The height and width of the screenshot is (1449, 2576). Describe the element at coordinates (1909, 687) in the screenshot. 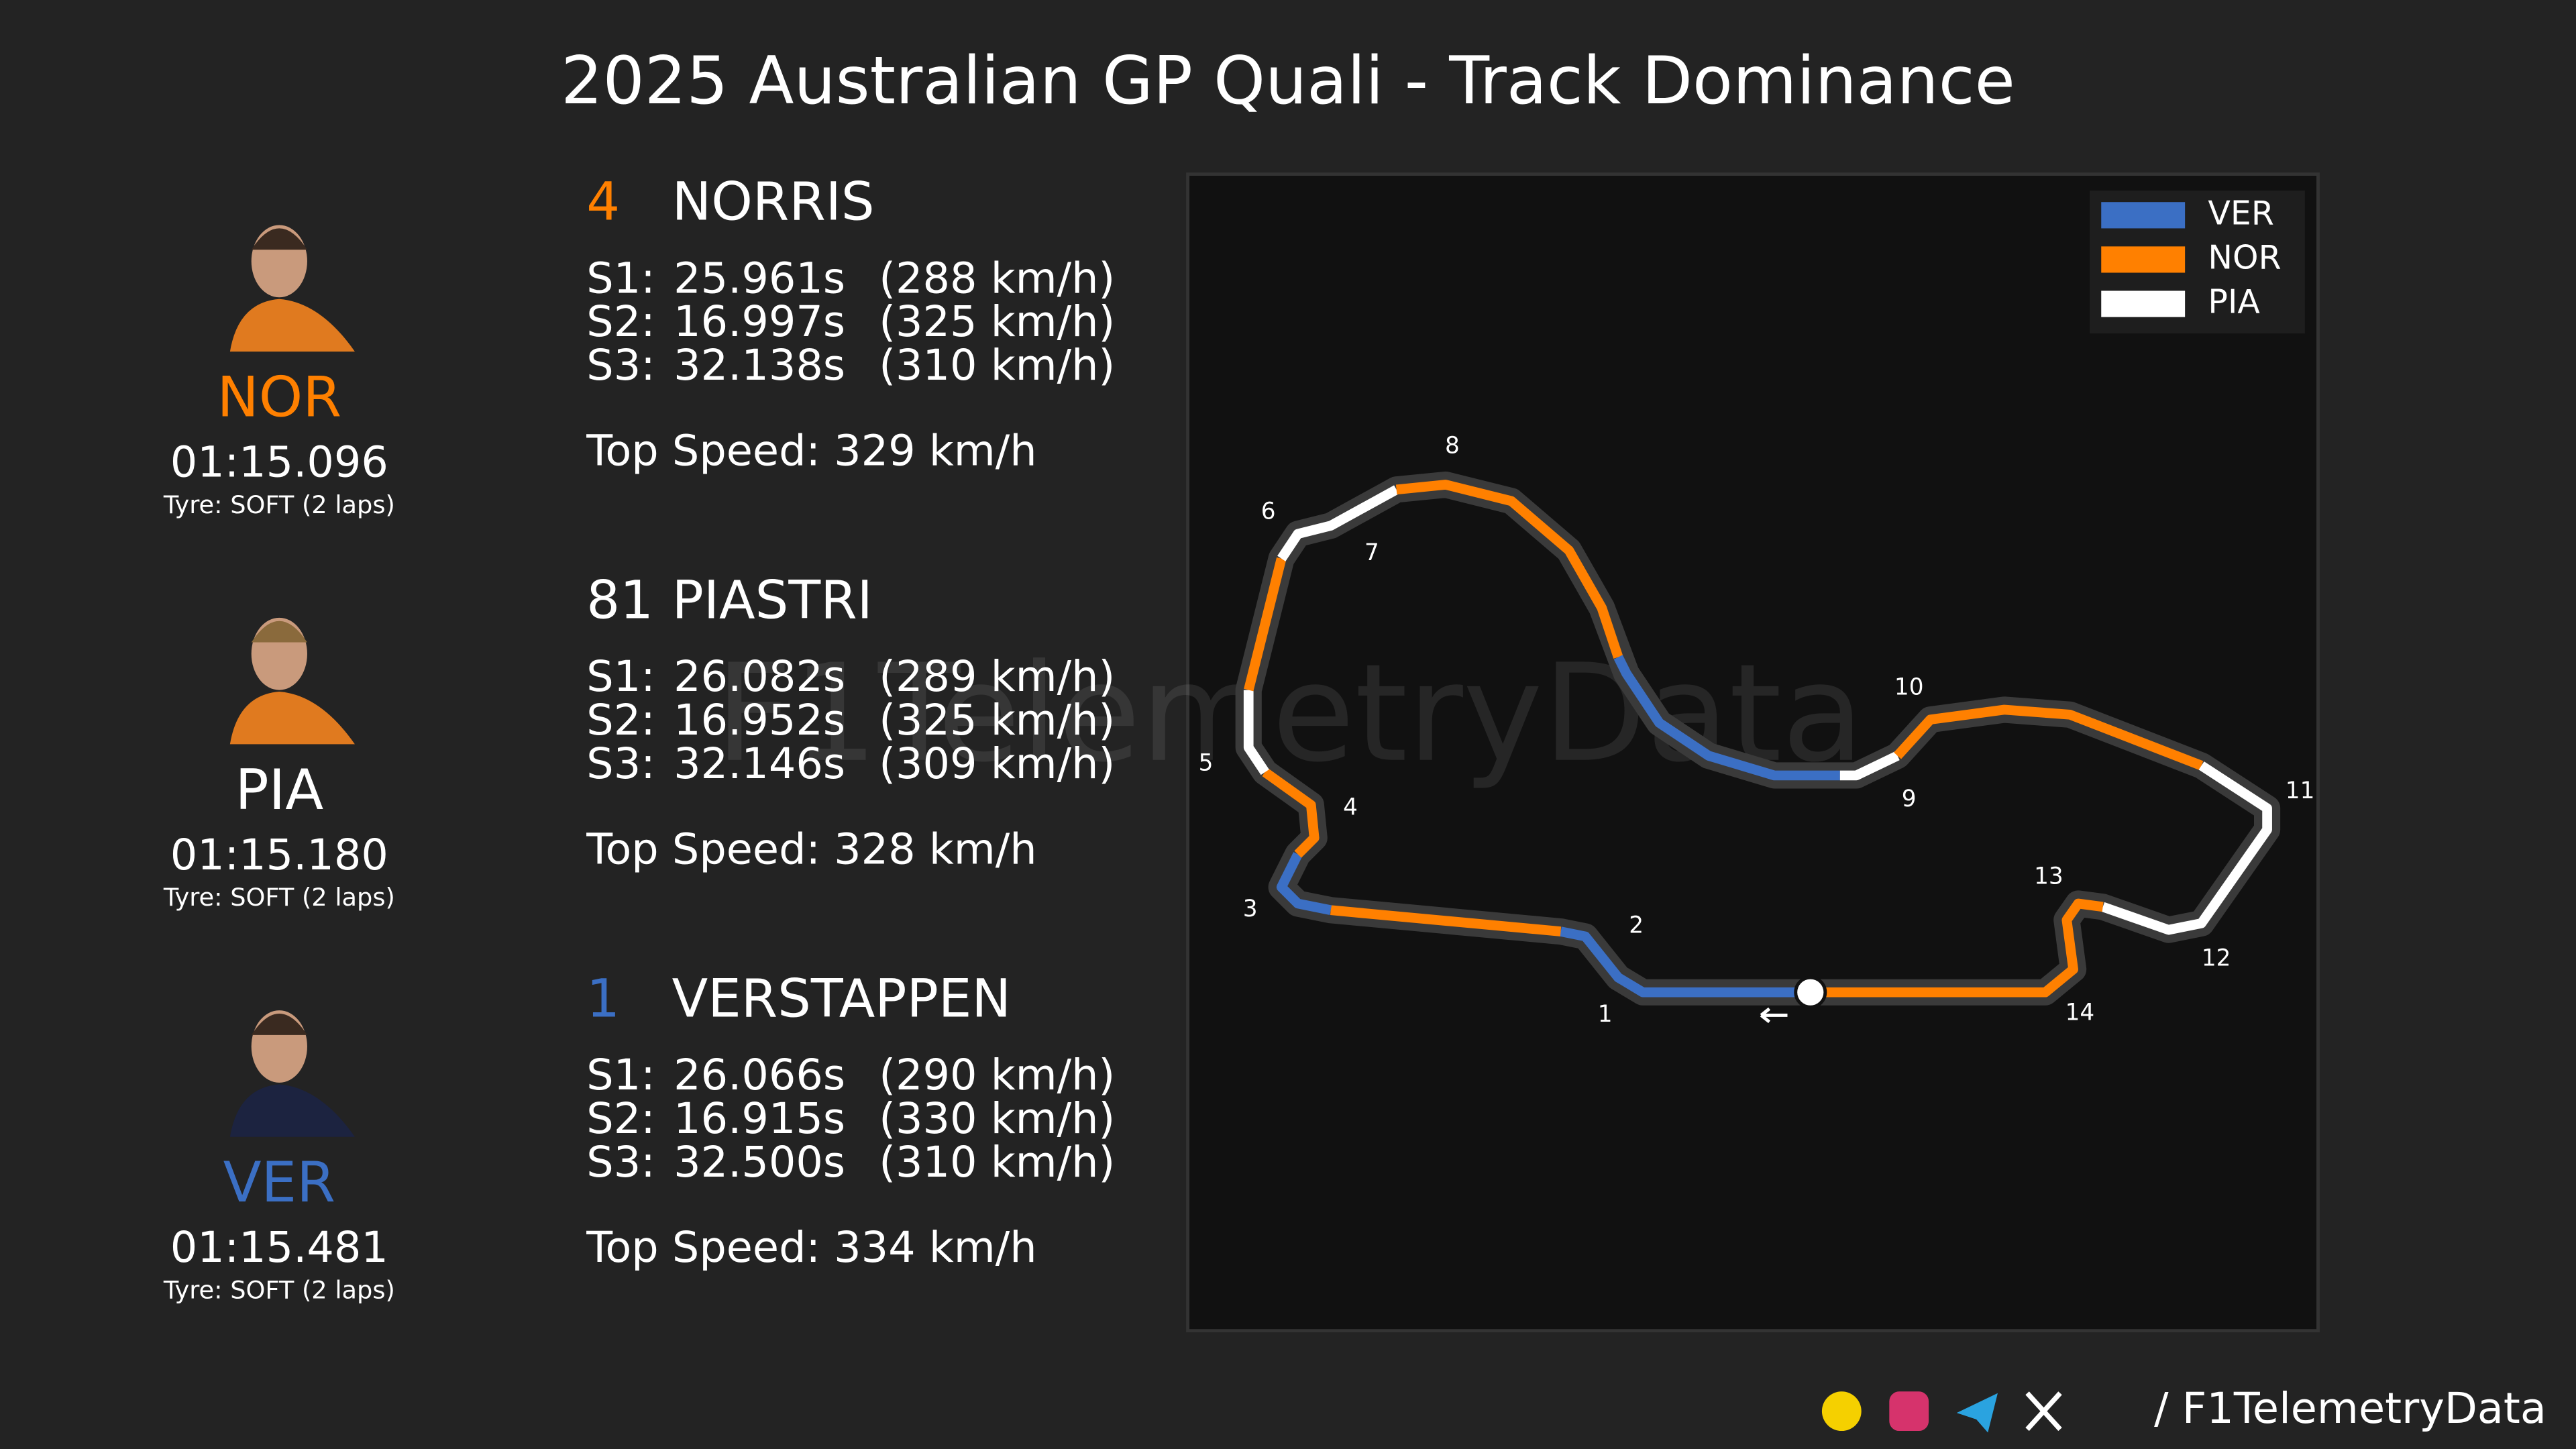

I see `corner-label: 10` at that location.